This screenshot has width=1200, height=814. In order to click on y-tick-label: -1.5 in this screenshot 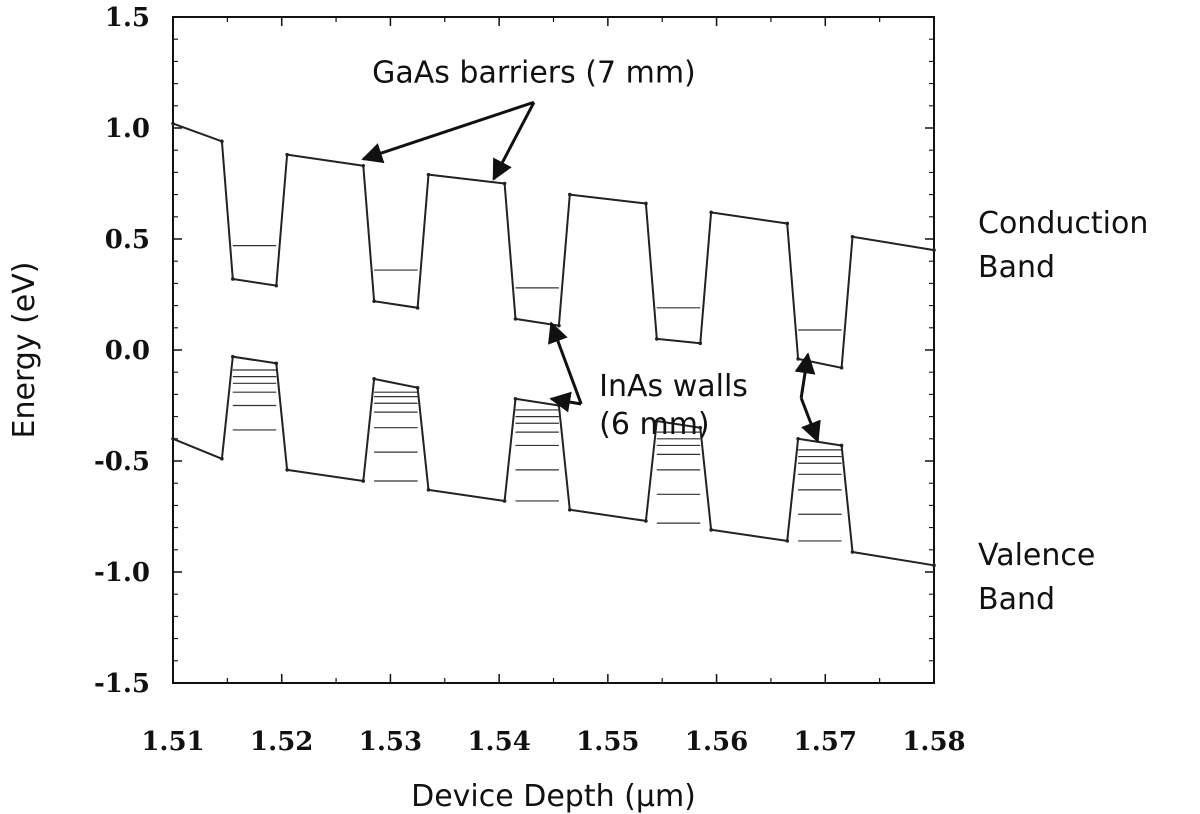, I will do `click(122, 684)`.